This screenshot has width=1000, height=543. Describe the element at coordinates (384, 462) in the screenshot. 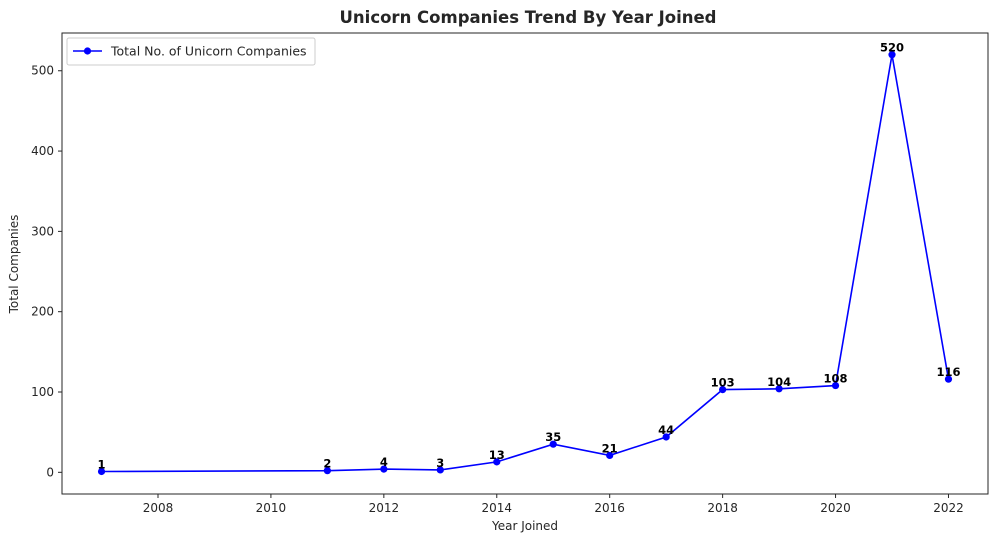

I see `data-label: 4` at that location.